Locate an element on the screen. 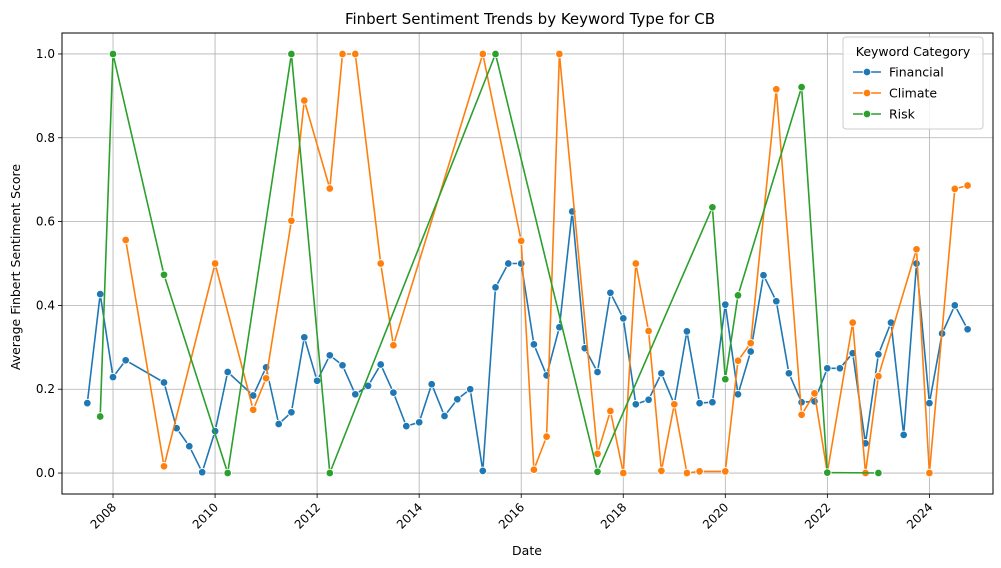 This screenshot has height=568, width=1001. legend-entries: Financial Climate Risk is located at coordinates (898, 93).